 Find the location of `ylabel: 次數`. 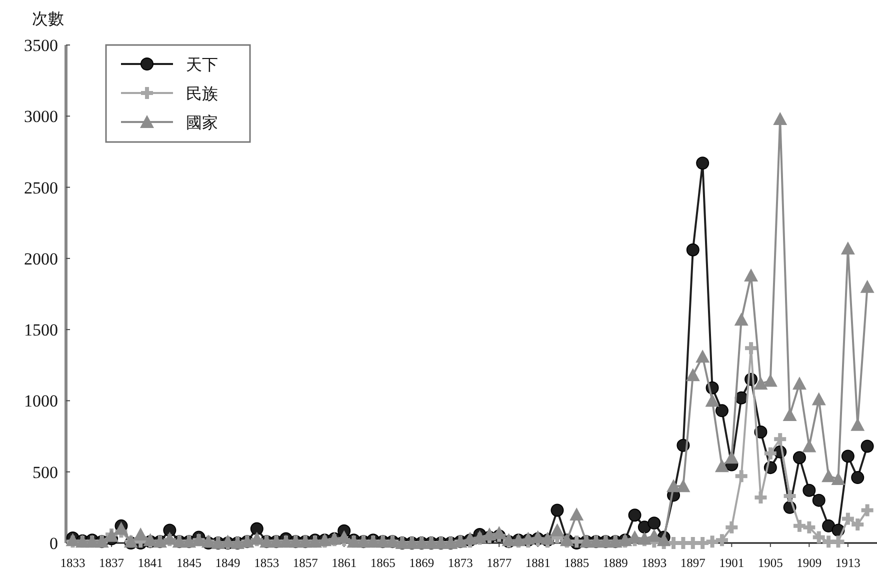

ylabel: 次數 is located at coordinates (48, 19).